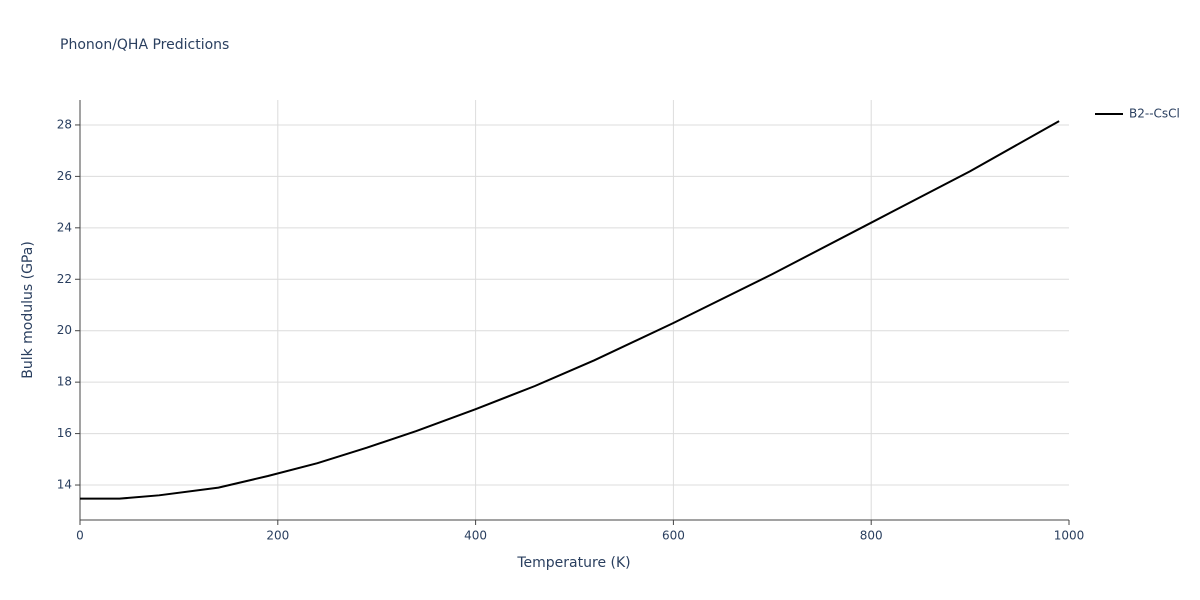 The image size is (1200, 600). What do you see at coordinates (871, 536) in the screenshot?
I see `x-tick-label: 800` at bounding box center [871, 536].